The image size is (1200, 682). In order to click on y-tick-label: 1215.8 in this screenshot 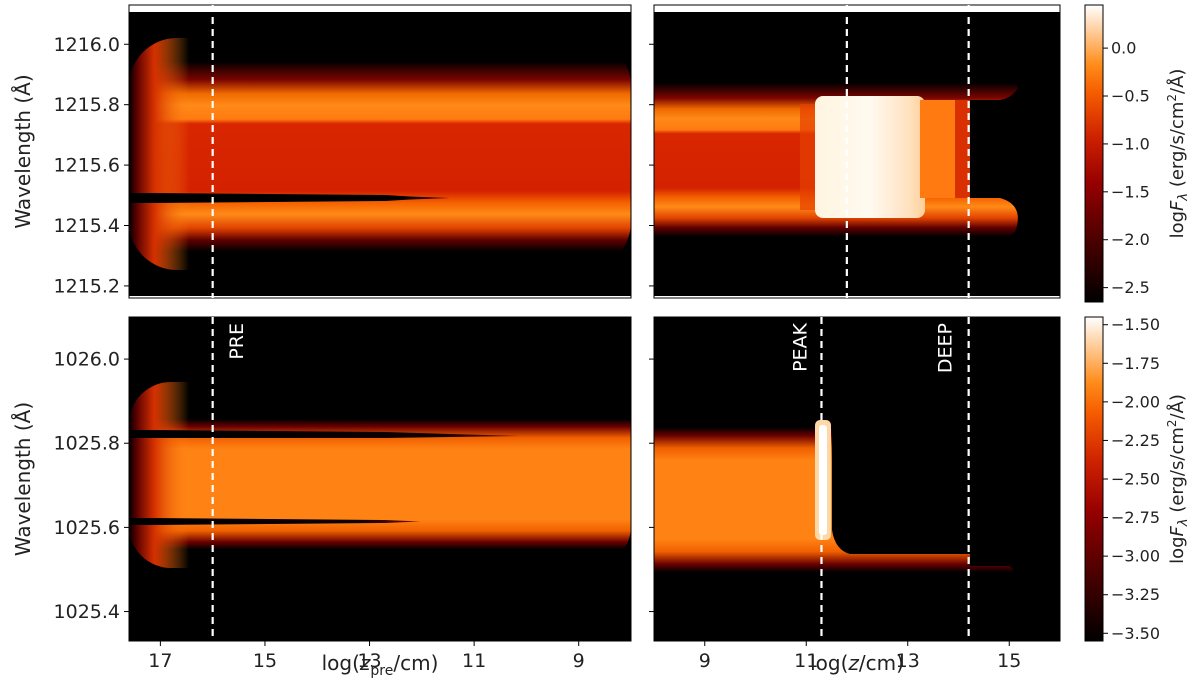, I will do `click(87, 105)`.